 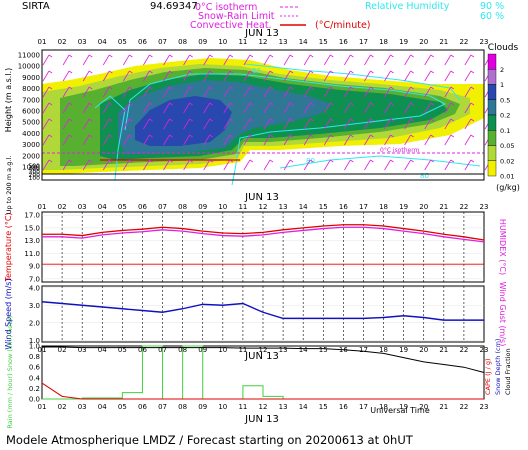 I want to click on precip-ytick-label: 0.2, so click(x=34, y=389).